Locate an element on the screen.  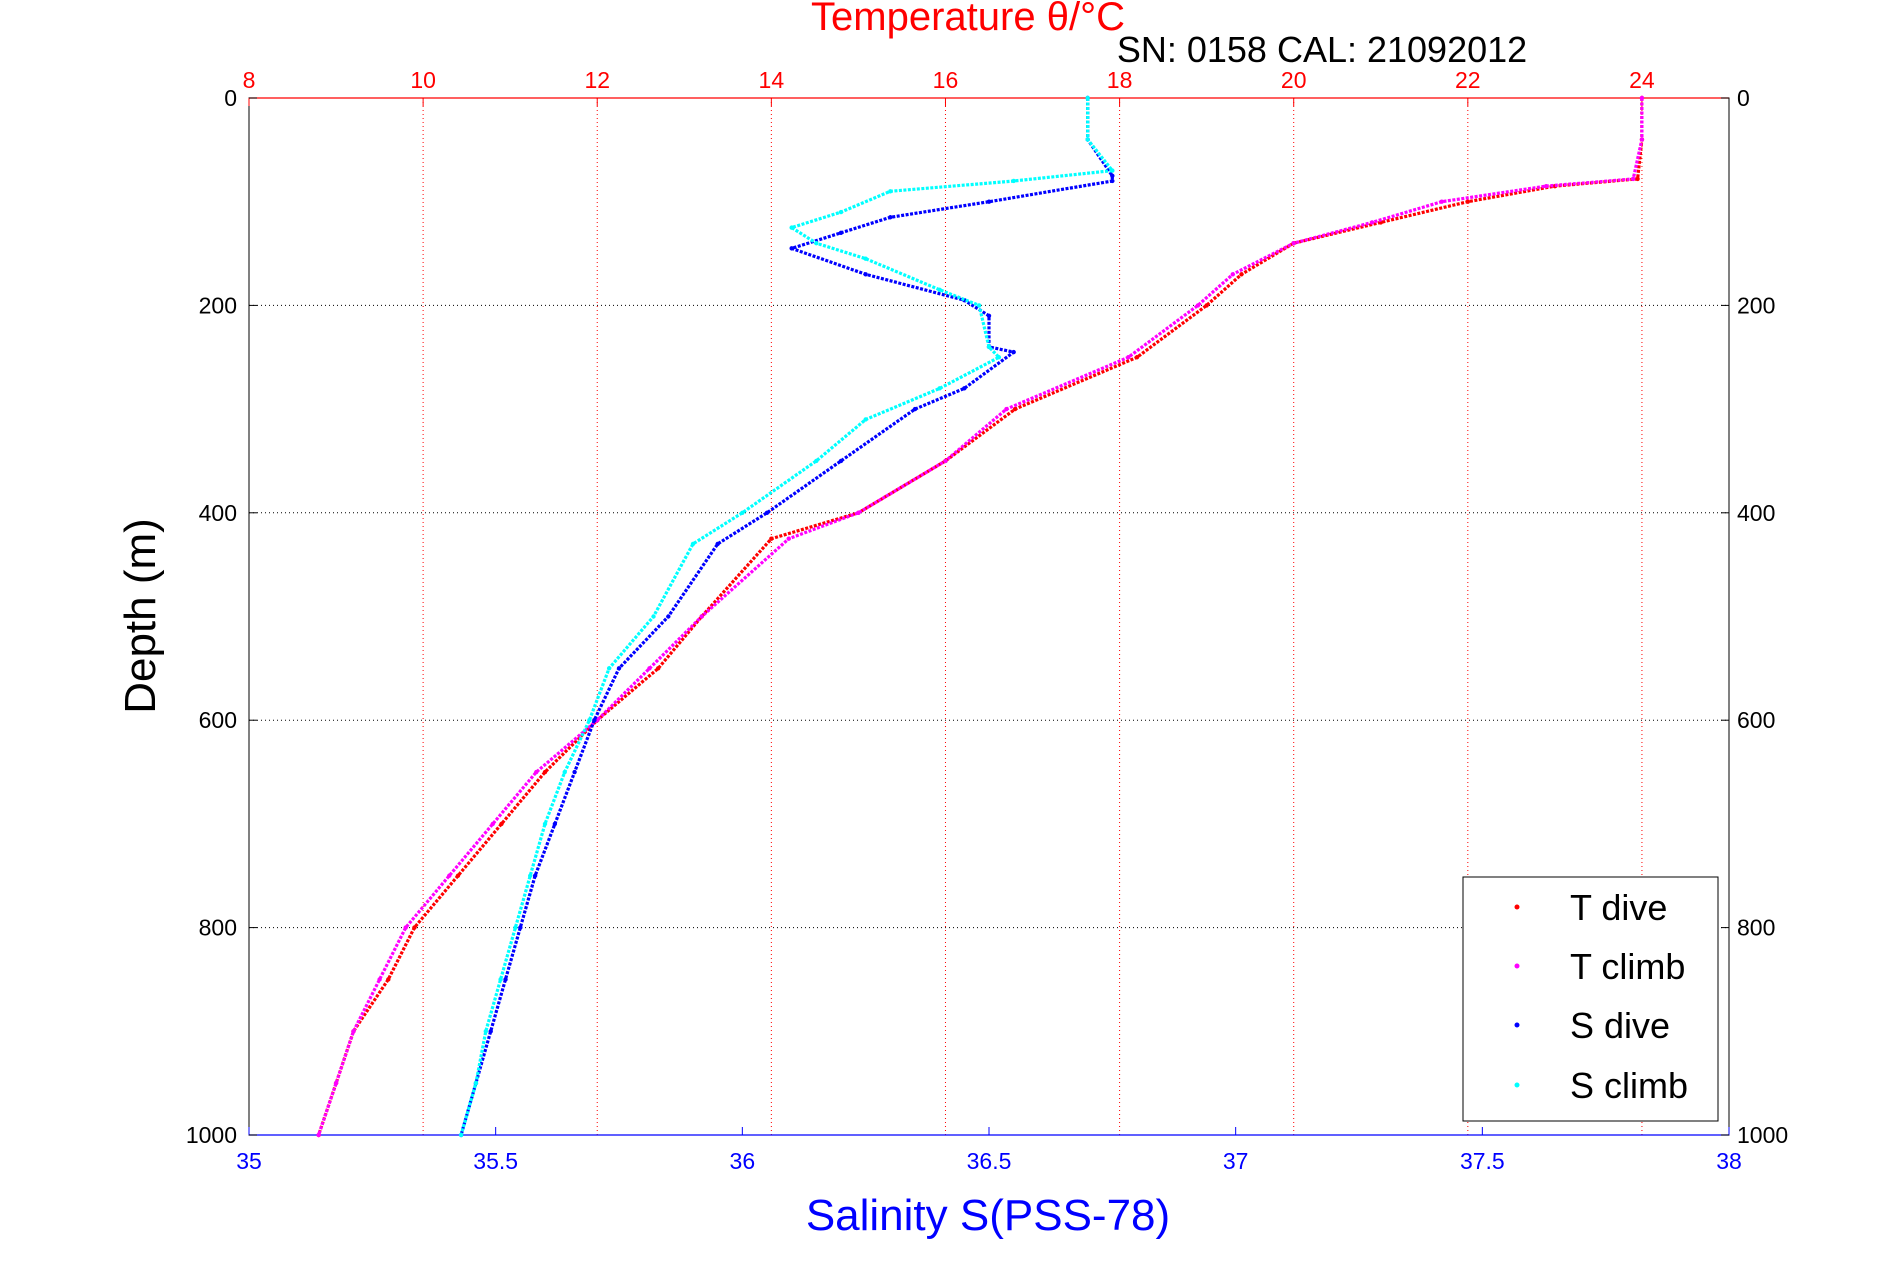
depth-tick-label-left: 800 is located at coordinates (218, 928).